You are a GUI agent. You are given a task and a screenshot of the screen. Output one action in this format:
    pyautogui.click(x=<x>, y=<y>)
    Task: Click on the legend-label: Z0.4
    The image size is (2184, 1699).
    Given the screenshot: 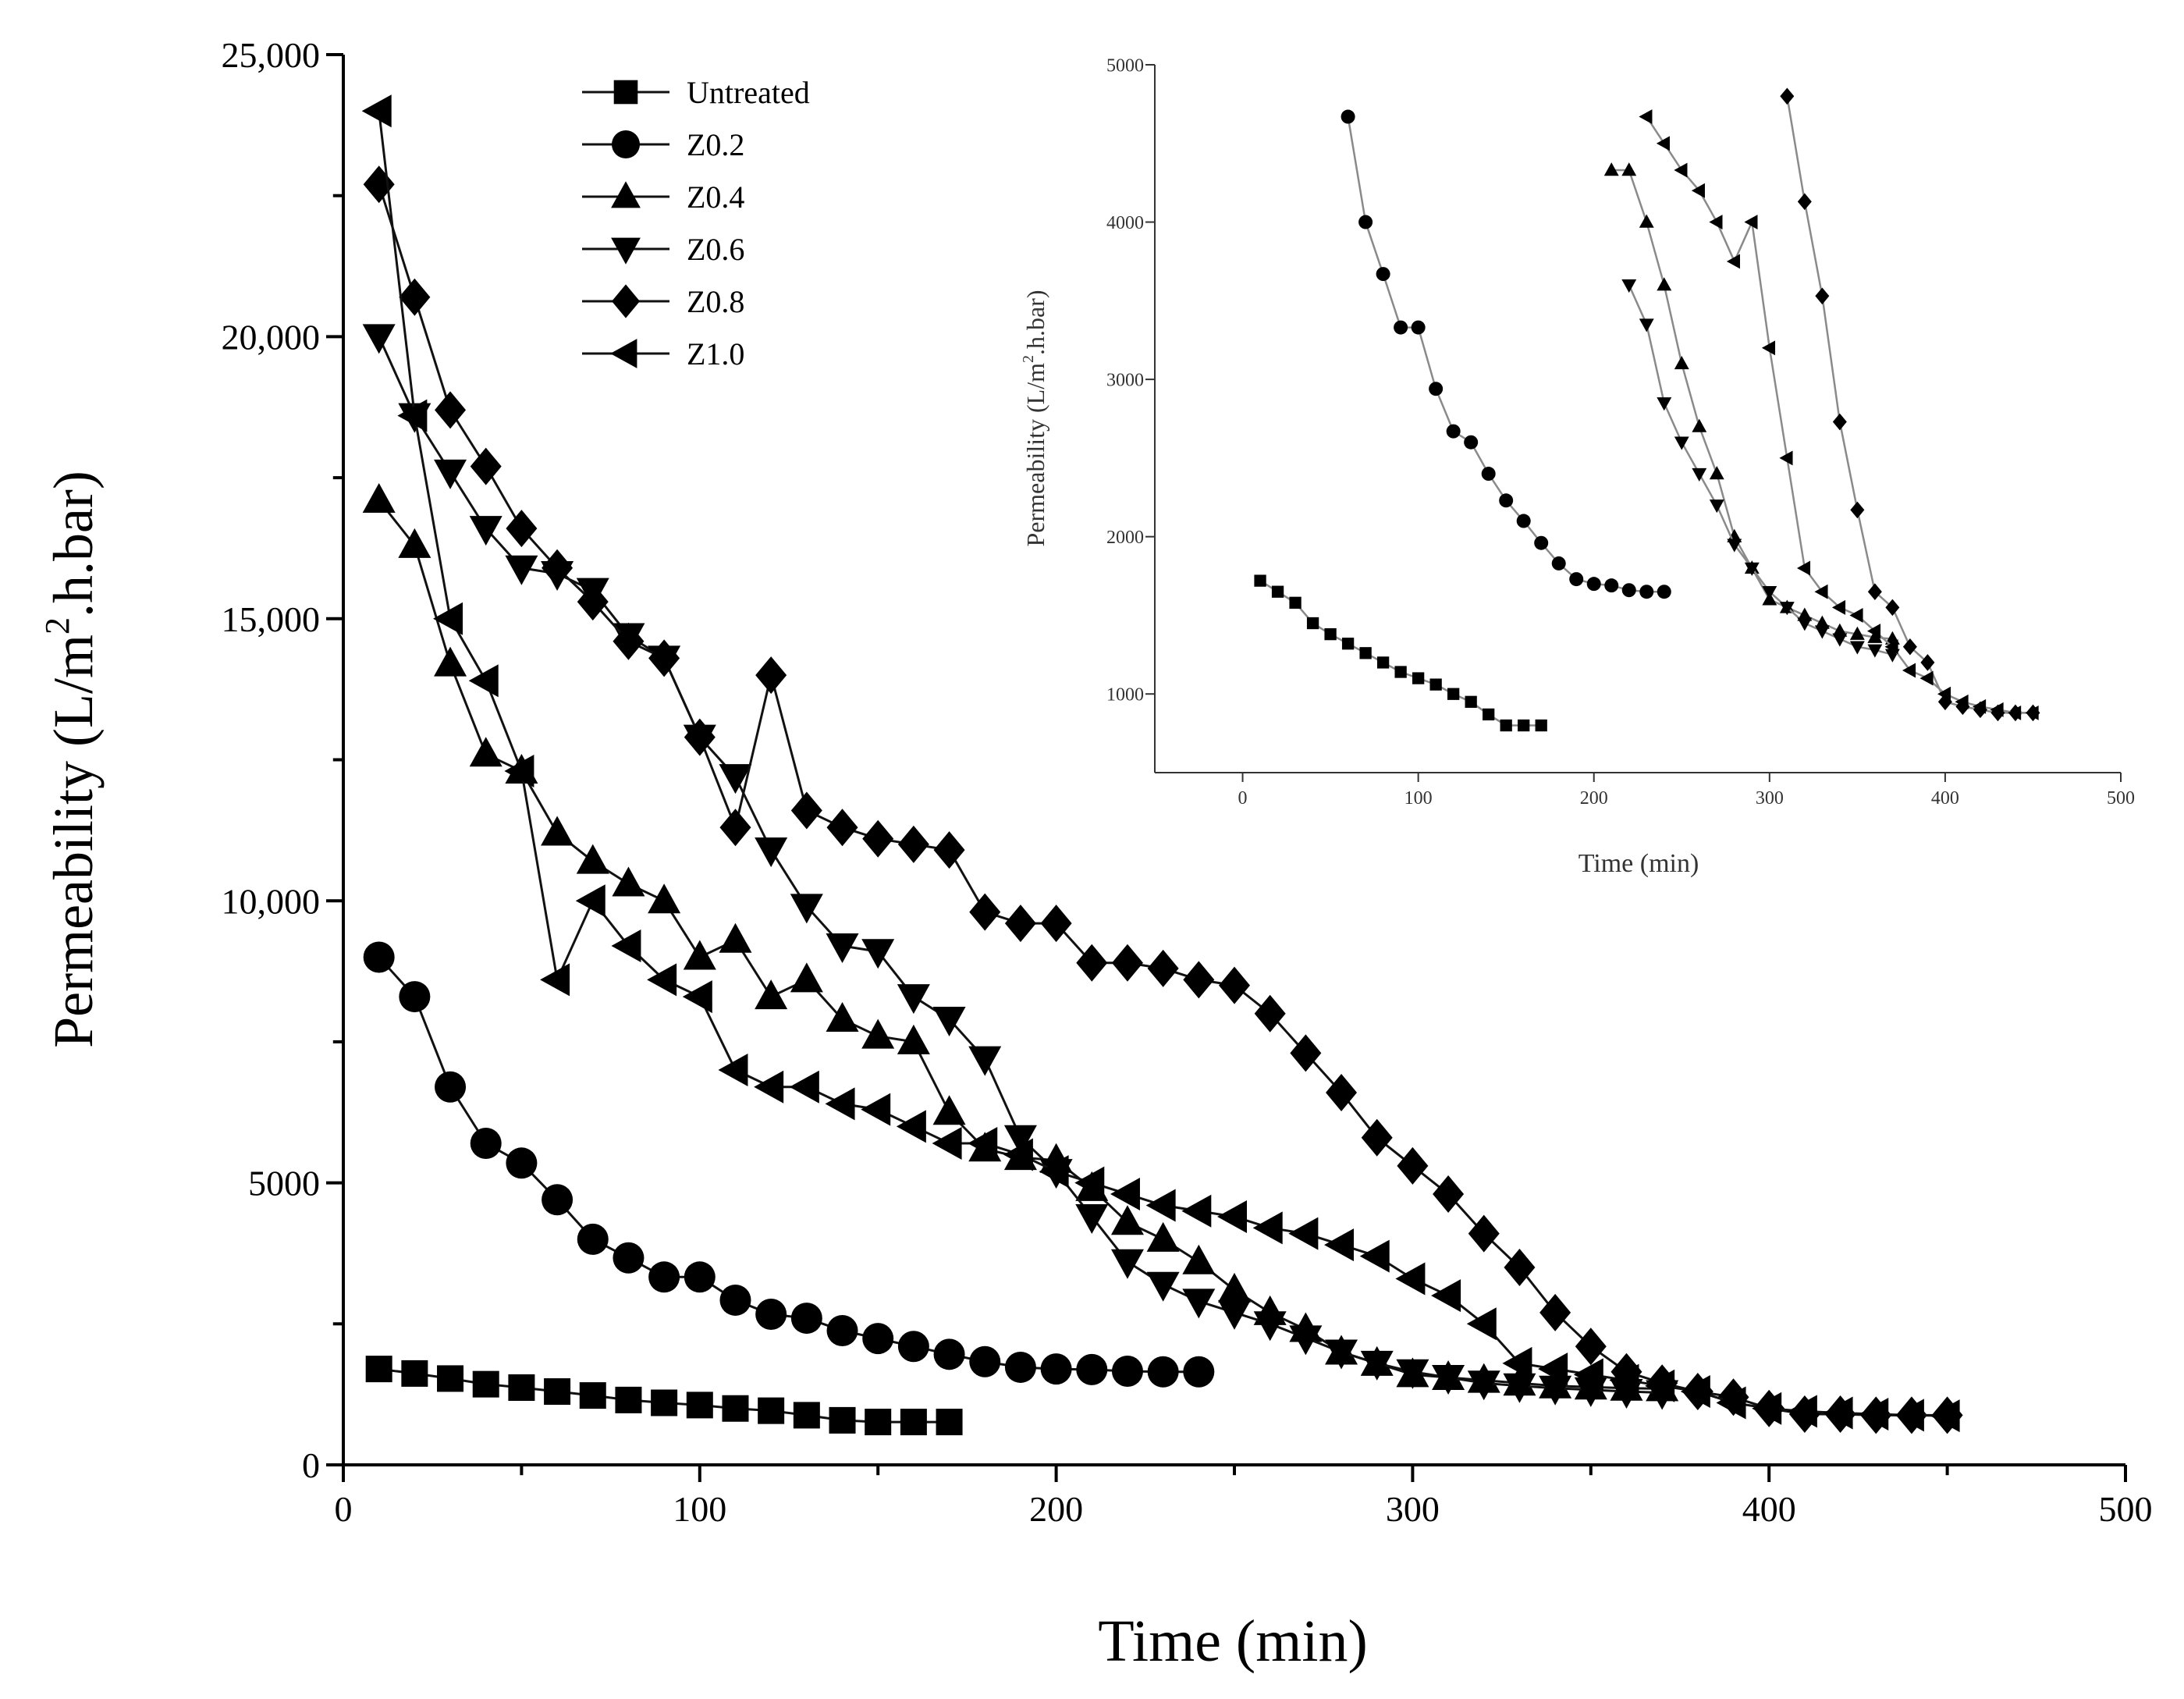 What is the action you would take?
    pyautogui.click(x=716, y=197)
    